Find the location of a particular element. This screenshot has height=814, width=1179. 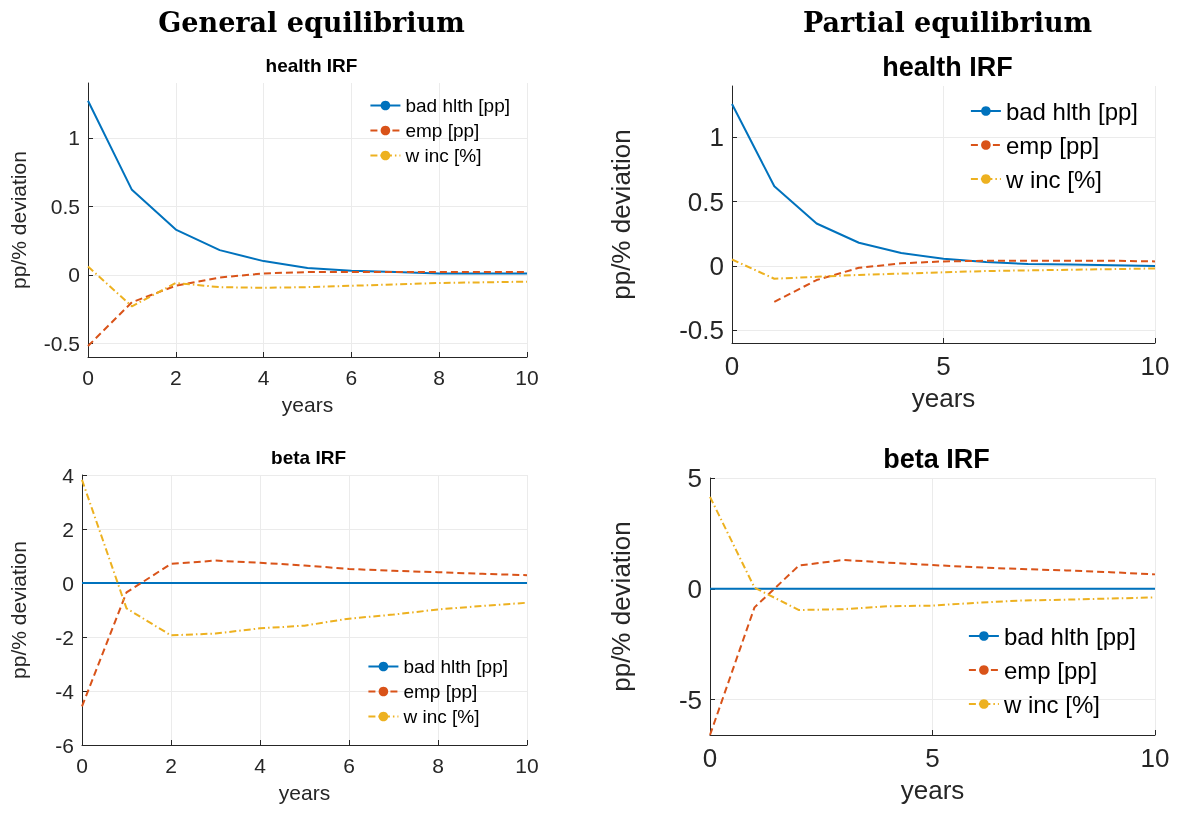

x-tick-label: 0 is located at coordinates (88, 377).